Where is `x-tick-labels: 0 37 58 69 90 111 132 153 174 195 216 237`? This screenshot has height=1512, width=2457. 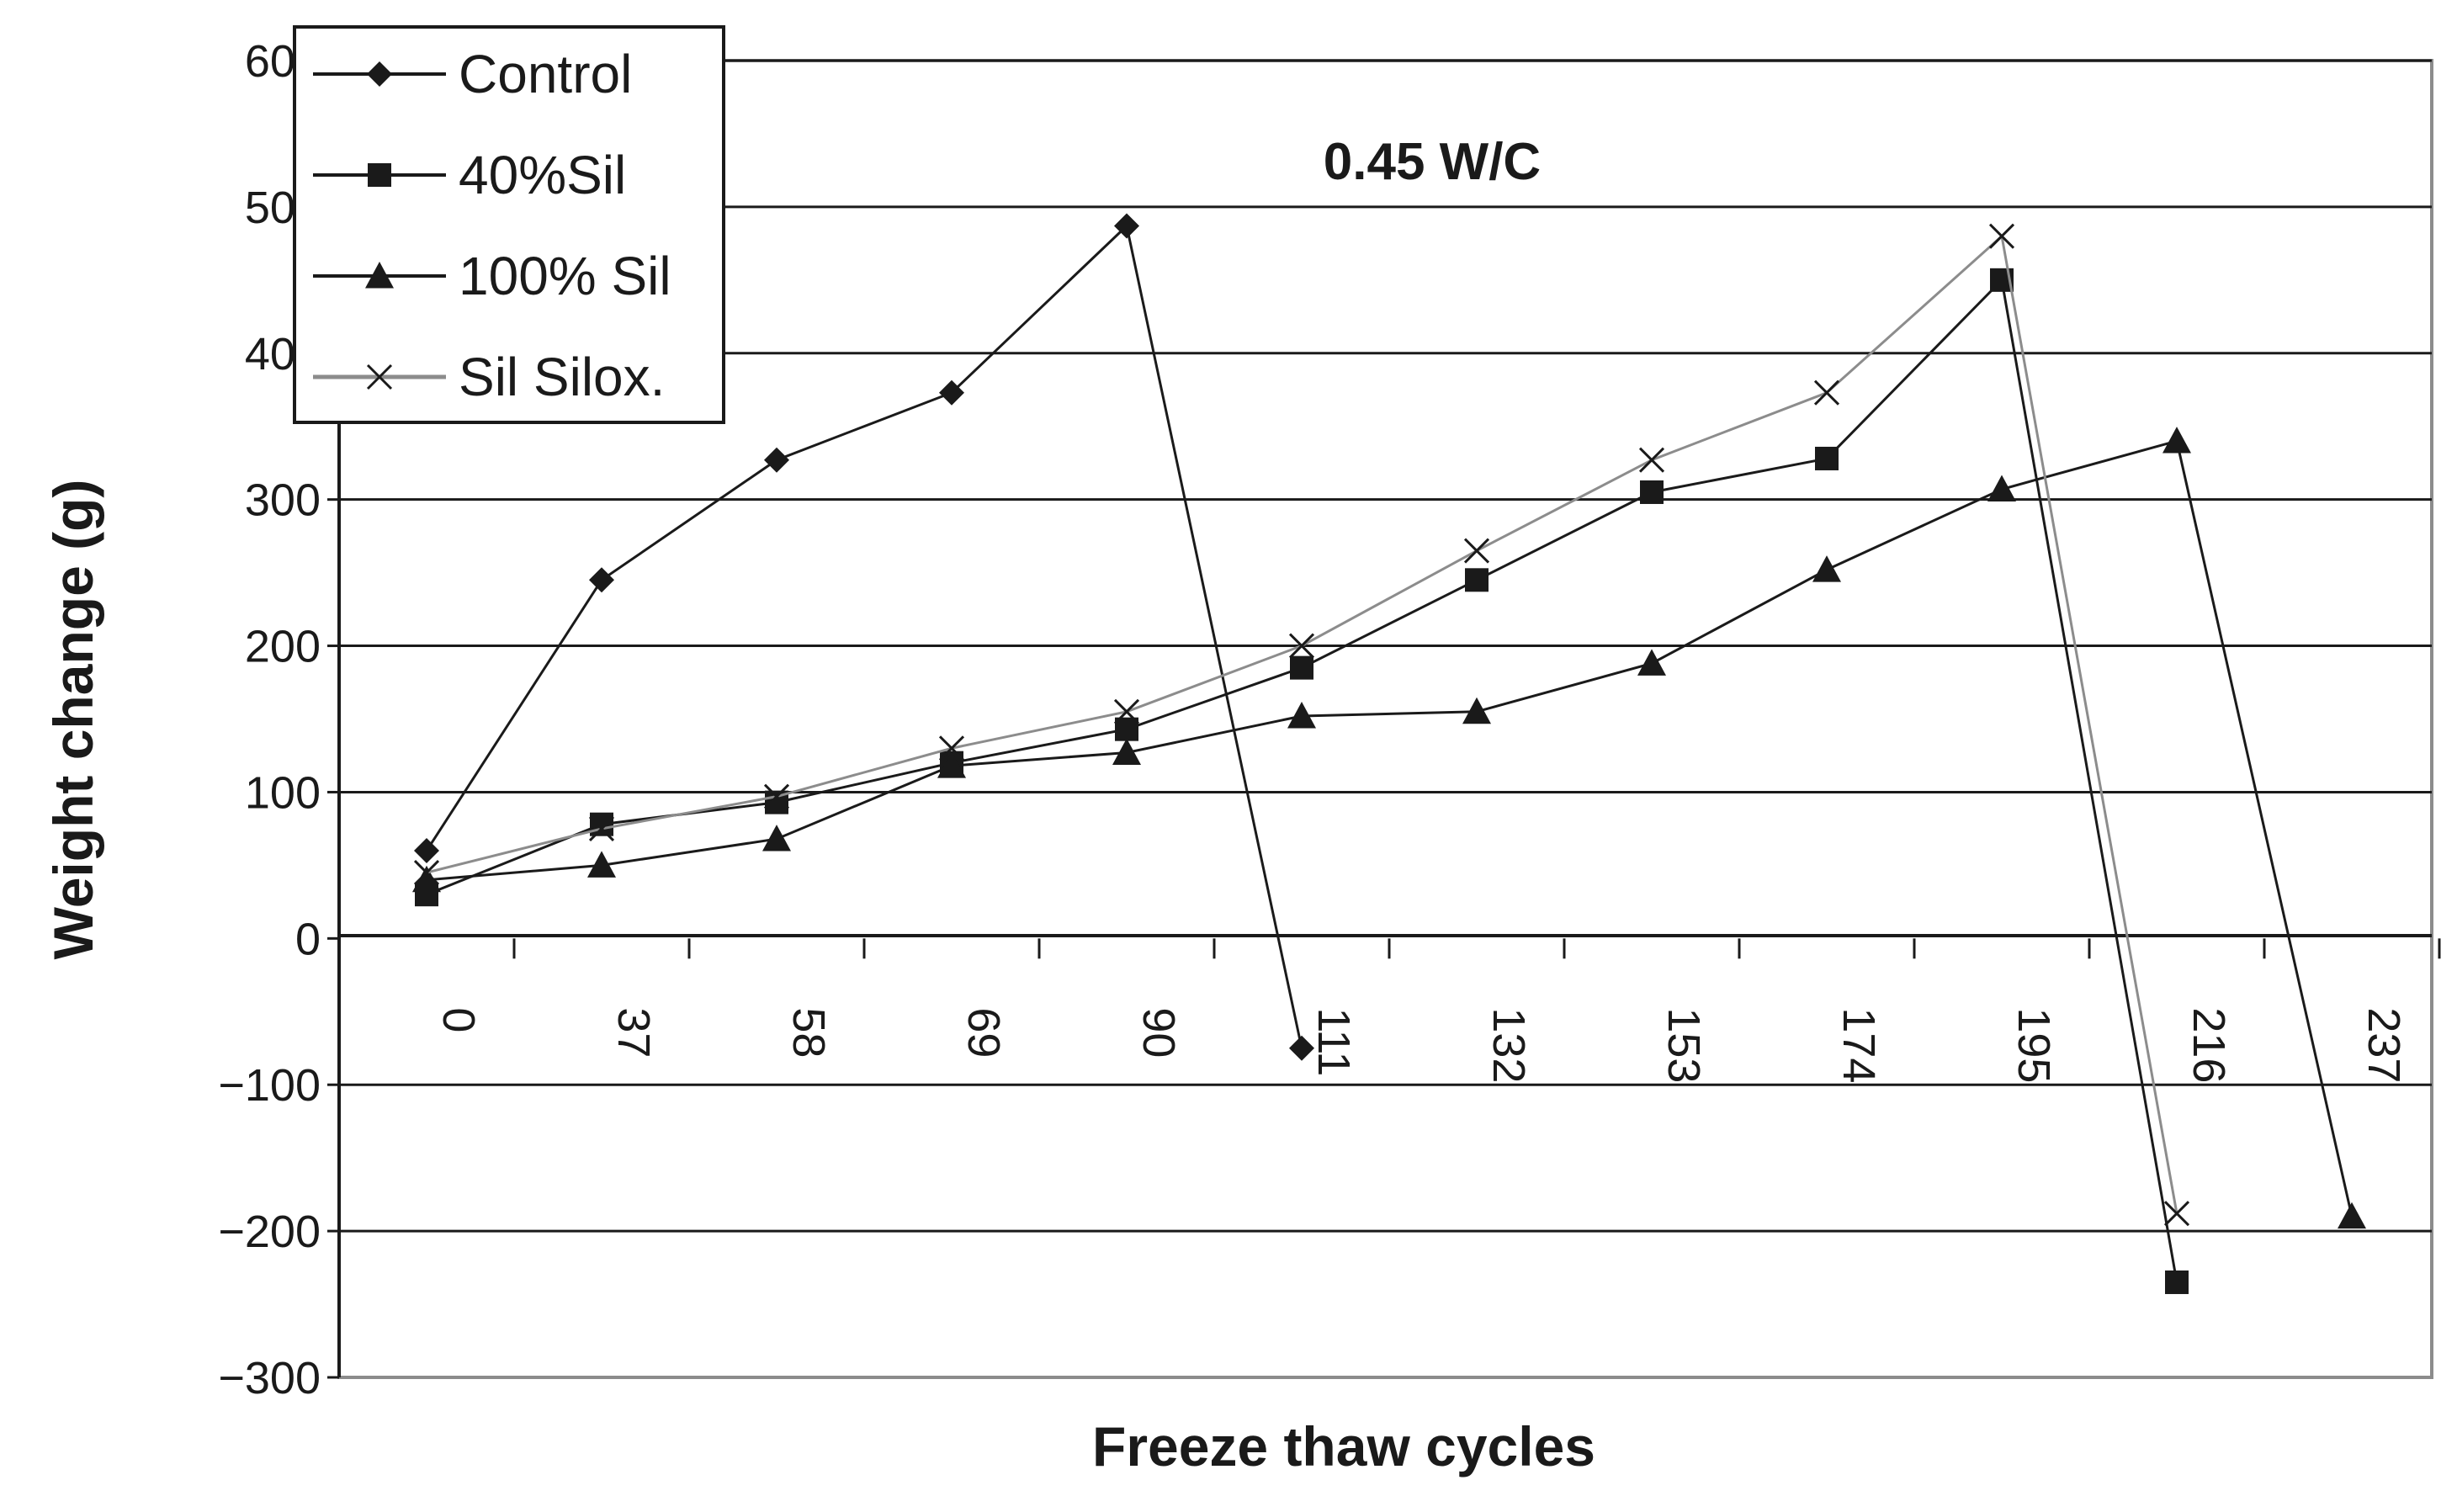
x-tick-labels: 0 37 58 69 90 111 132 153 174 195 216 237 is located at coordinates (1421, 1045).